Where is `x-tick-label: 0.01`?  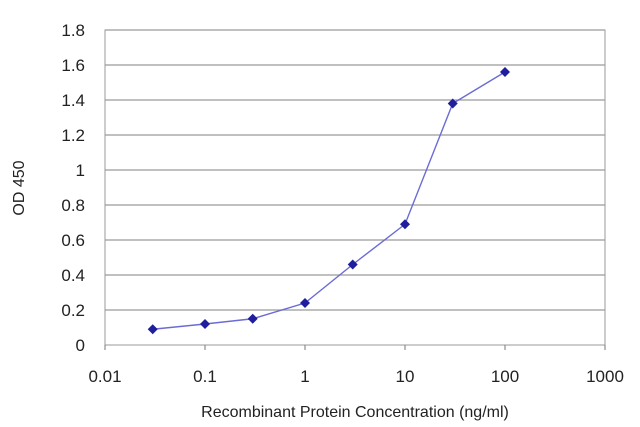
x-tick-label: 0.01 is located at coordinates (104, 376).